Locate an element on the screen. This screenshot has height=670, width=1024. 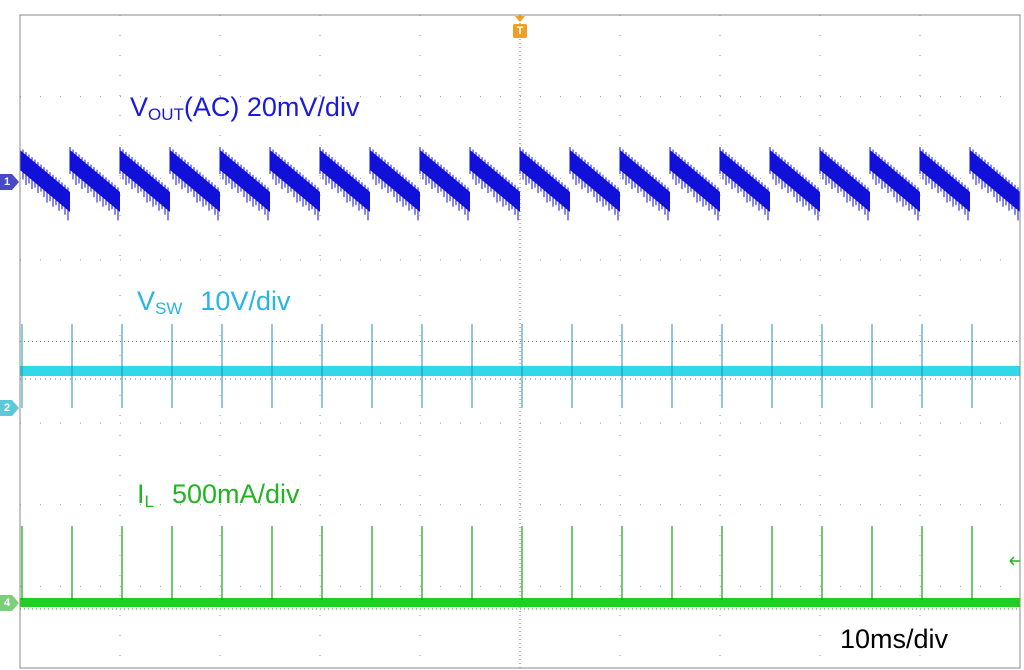
trigger-level-arrow is located at coordinates (1014, 561).